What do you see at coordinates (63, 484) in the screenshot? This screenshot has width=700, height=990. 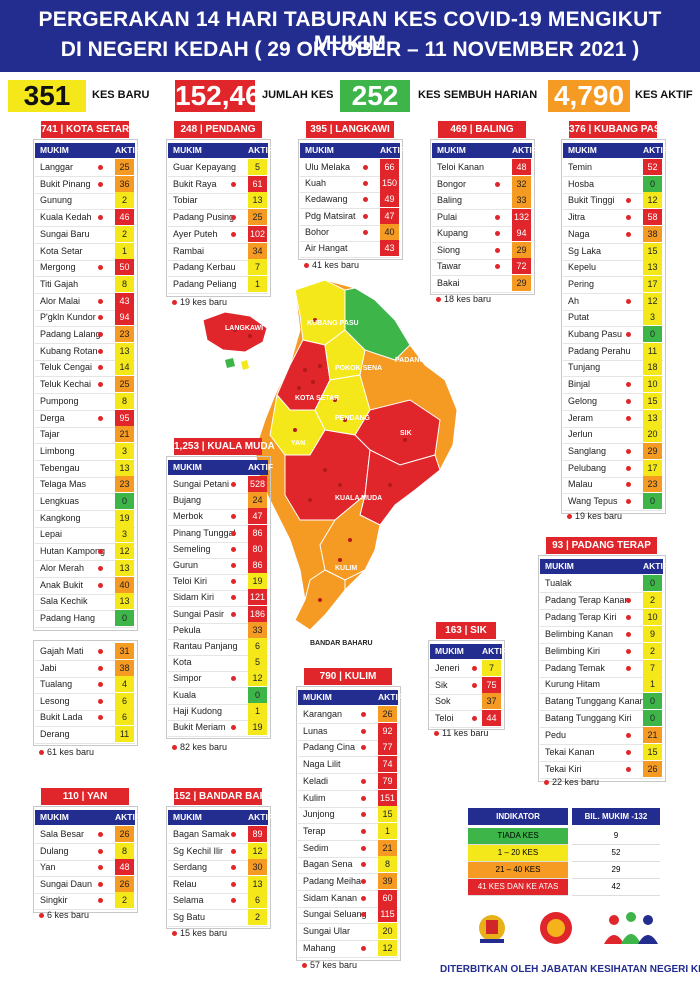 I see `mukim-name: Telaga Mas` at bounding box center [63, 484].